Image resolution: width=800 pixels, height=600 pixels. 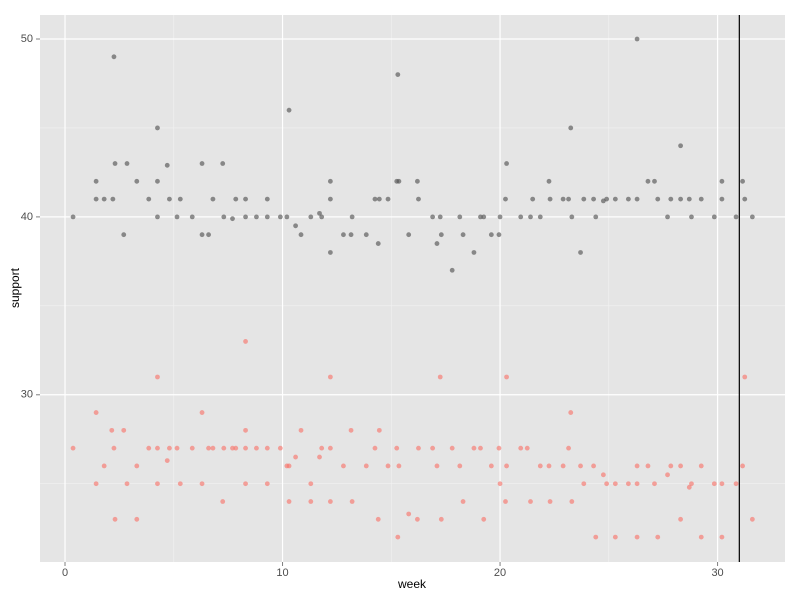 What do you see at coordinates (282, 573) in the screenshot?
I see `x-tick-label: 10` at bounding box center [282, 573].